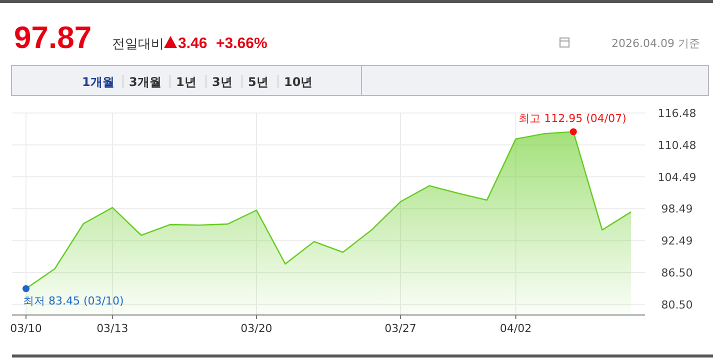  What do you see at coordinates (242, 43) in the screenshot?
I see `text: +3.66%` at bounding box center [242, 43].